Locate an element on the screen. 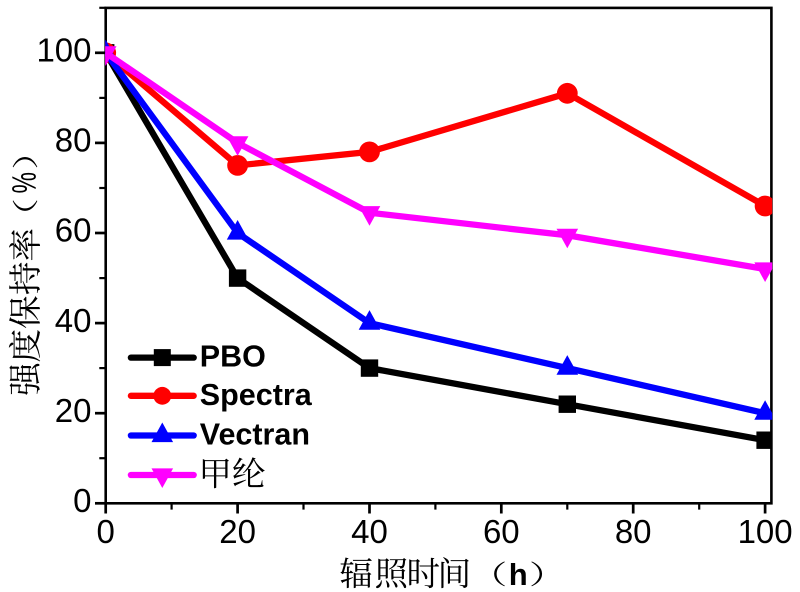  svg-text: Vectran is located at coordinates (255, 435).